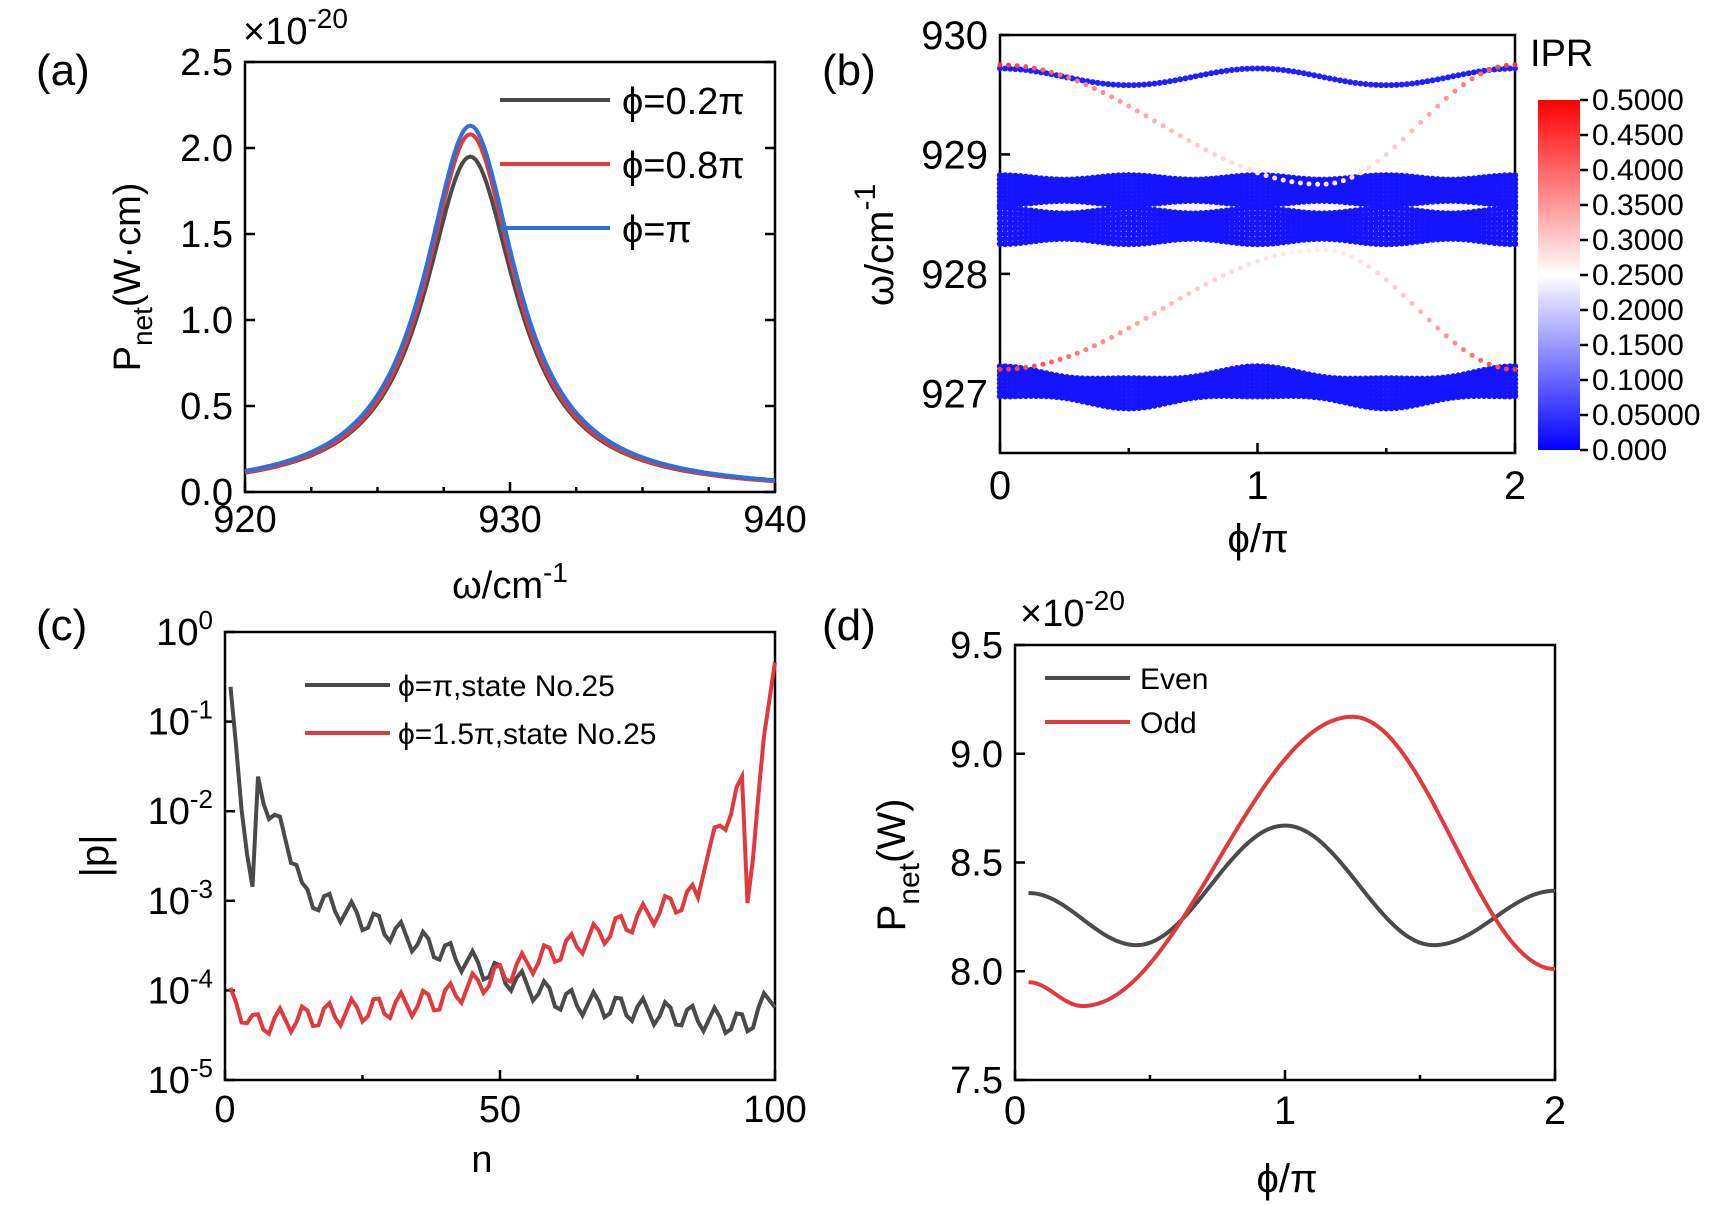 The width and height of the screenshot is (1709, 1205). I want to click on y-tick-label: 10⁻³, so click(180, 898).